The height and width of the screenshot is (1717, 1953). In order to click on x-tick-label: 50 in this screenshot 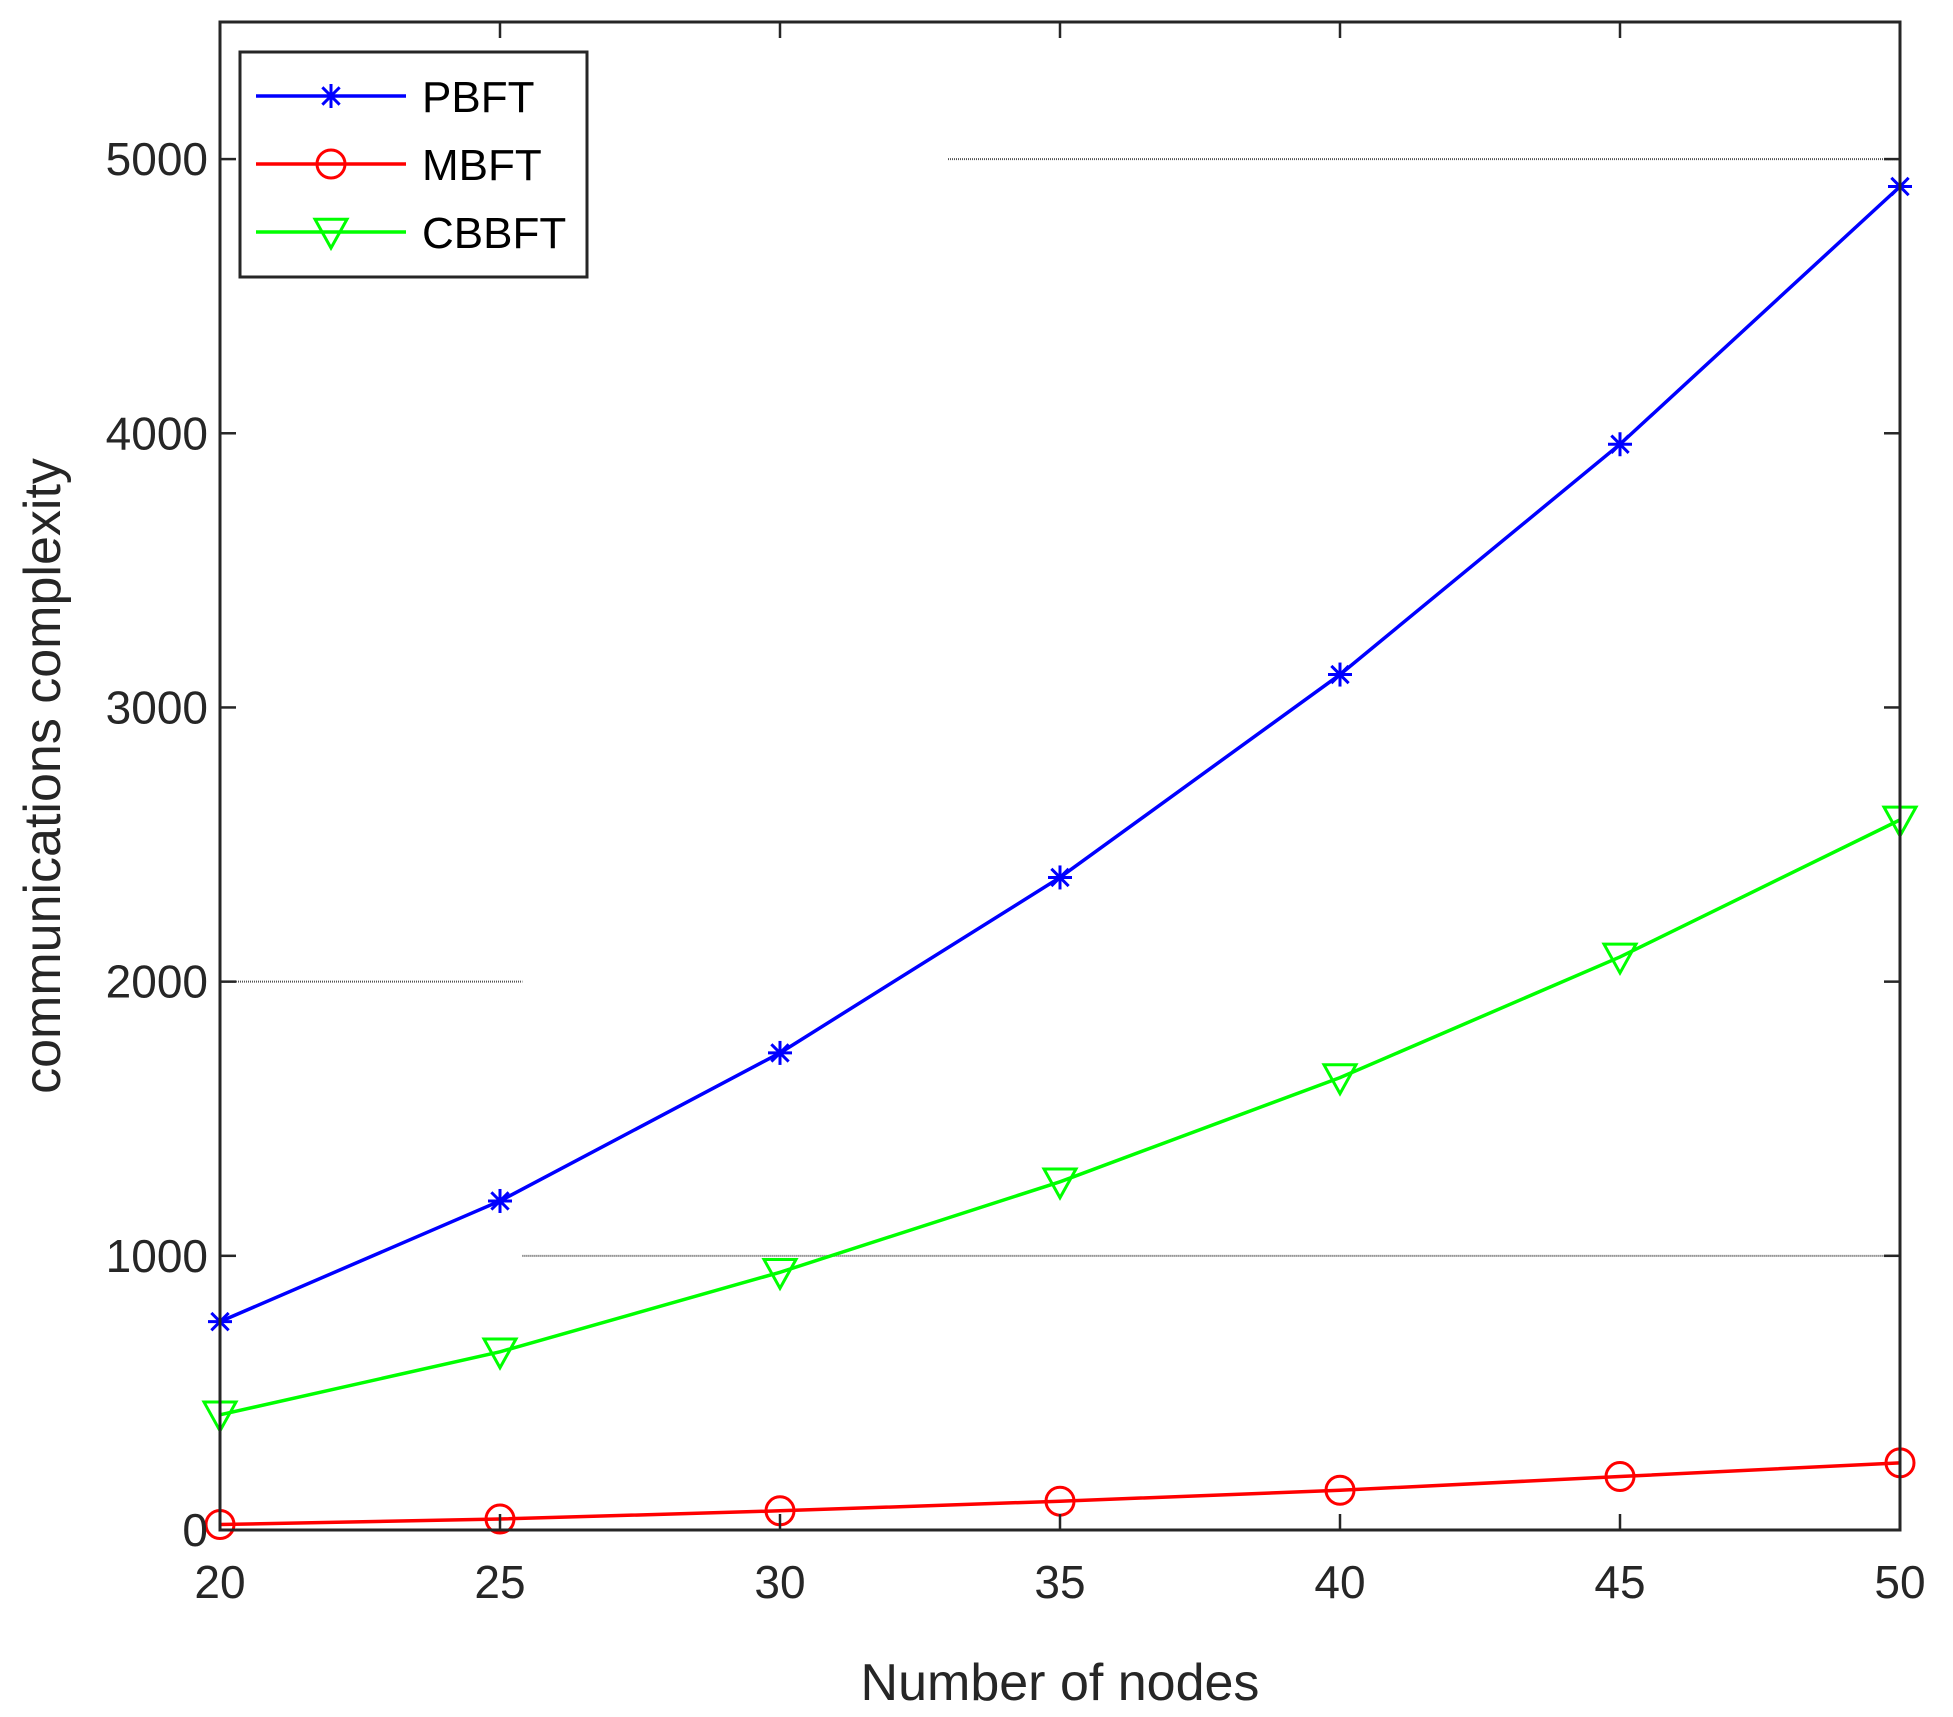, I will do `click(1899, 1582)`.